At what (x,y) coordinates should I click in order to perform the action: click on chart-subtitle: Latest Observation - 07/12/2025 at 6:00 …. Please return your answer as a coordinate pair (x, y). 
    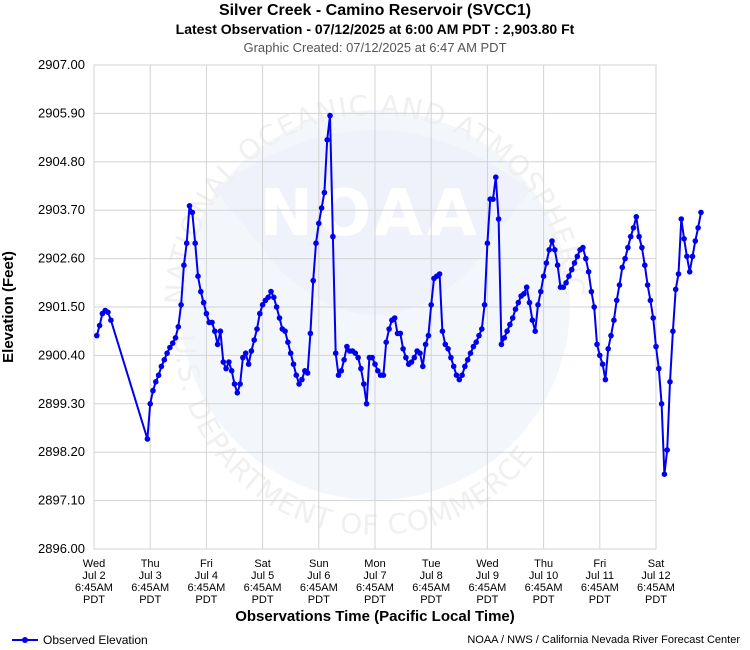
    Looking at the image, I should click on (375, 29).